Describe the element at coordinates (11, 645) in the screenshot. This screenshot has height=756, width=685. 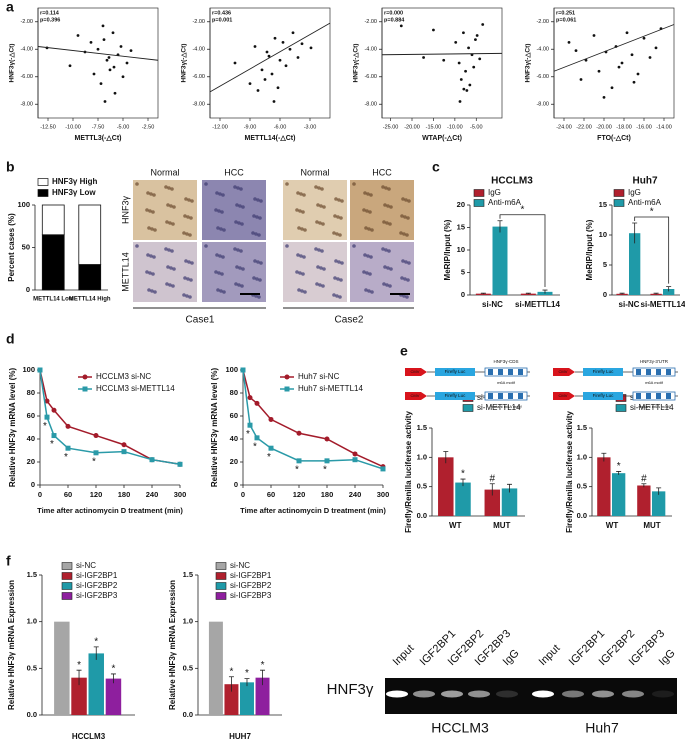
I see `y-axis-label: Relative HNF3γ mRNA Expression` at that location.